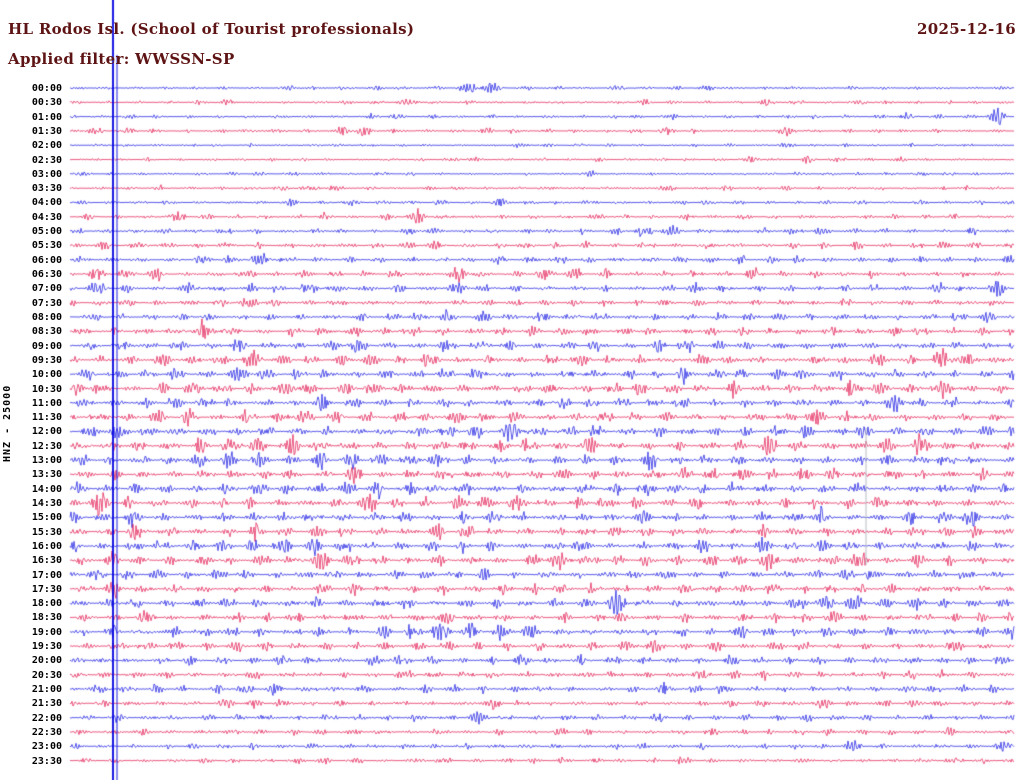  I want to click on time-label: 13:30, so click(46, 475).